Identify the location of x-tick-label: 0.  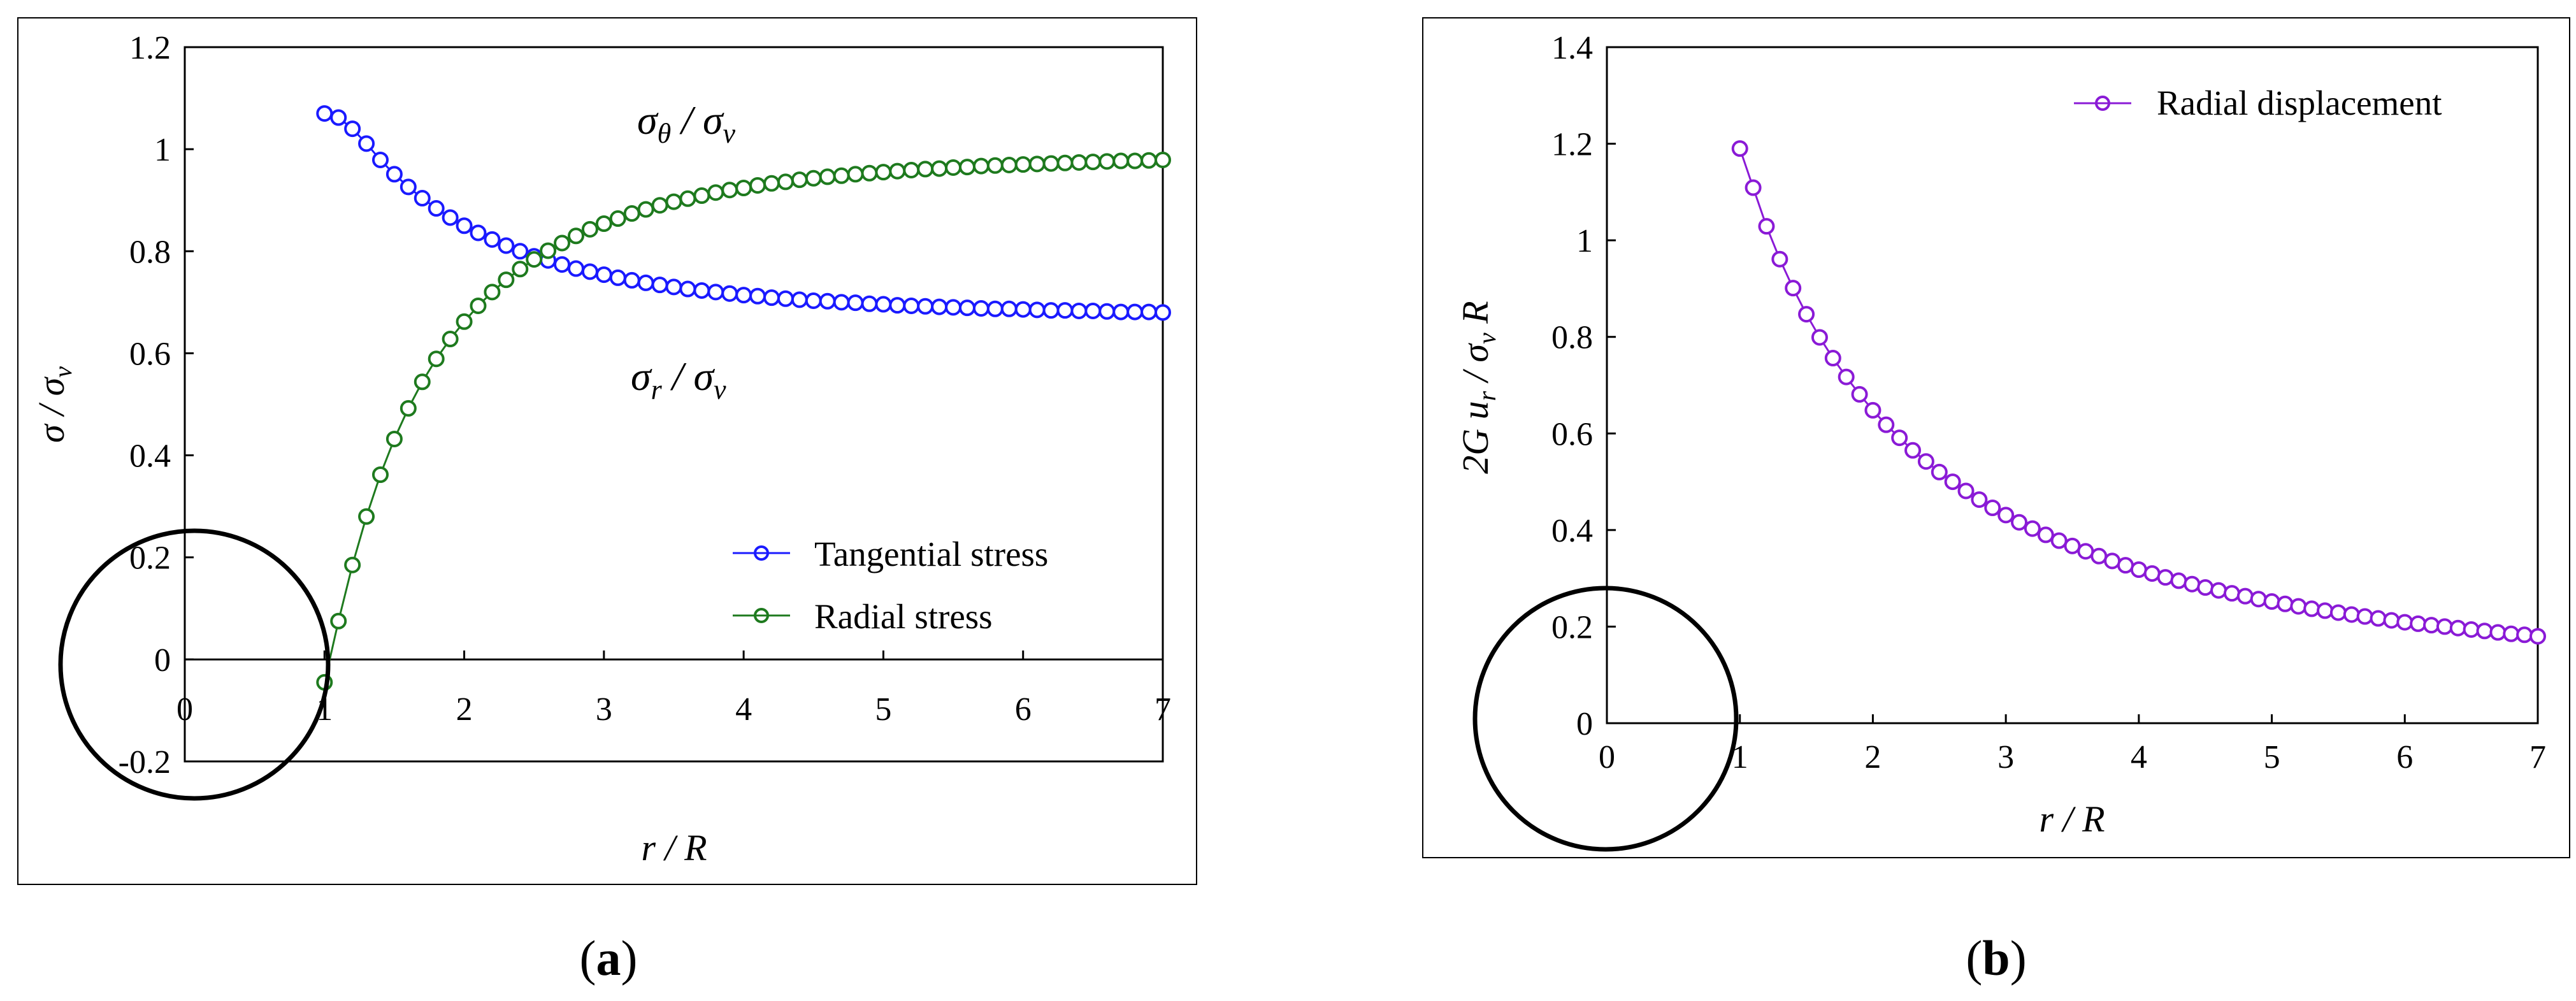
(185, 709).